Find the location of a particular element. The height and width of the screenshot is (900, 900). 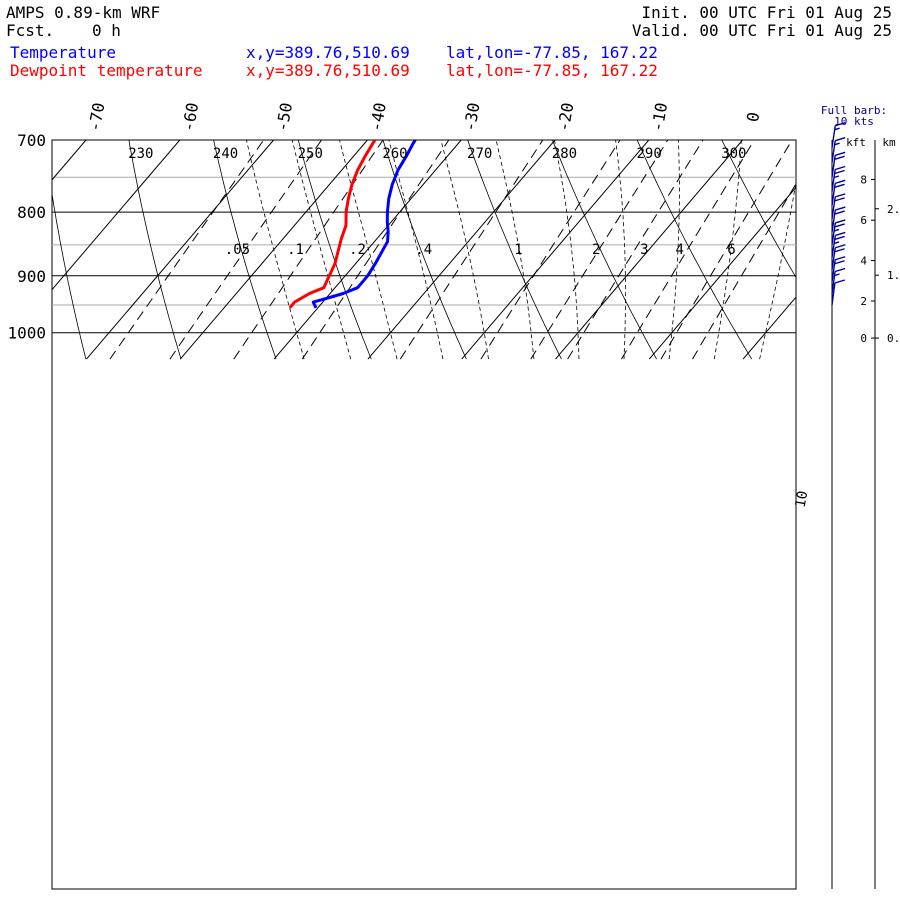

dry-adiabat-label: 230 is located at coordinates (140, 154).